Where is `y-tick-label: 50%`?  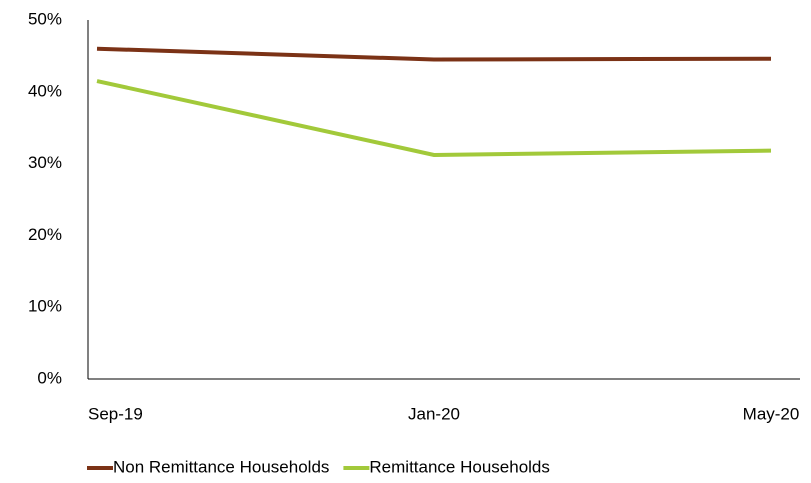 y-tick-label: 50% is located at coordinates (45, 18).